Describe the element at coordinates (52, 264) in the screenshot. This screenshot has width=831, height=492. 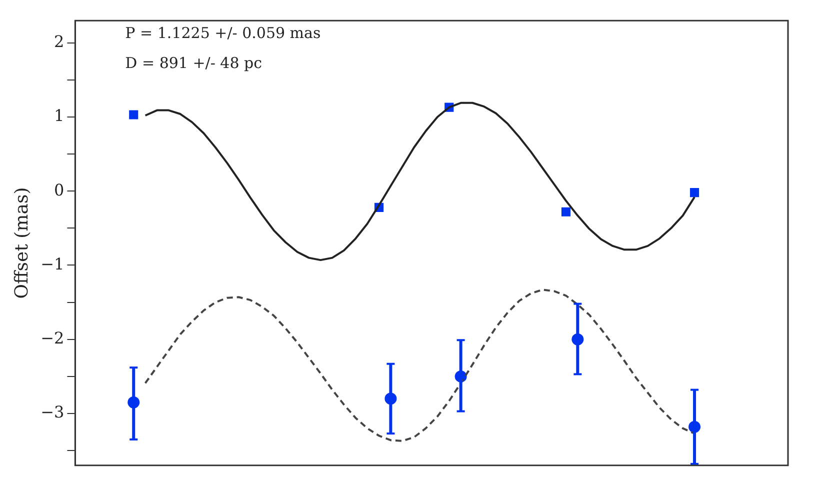
I see `y-tick-label: −1` at that location.